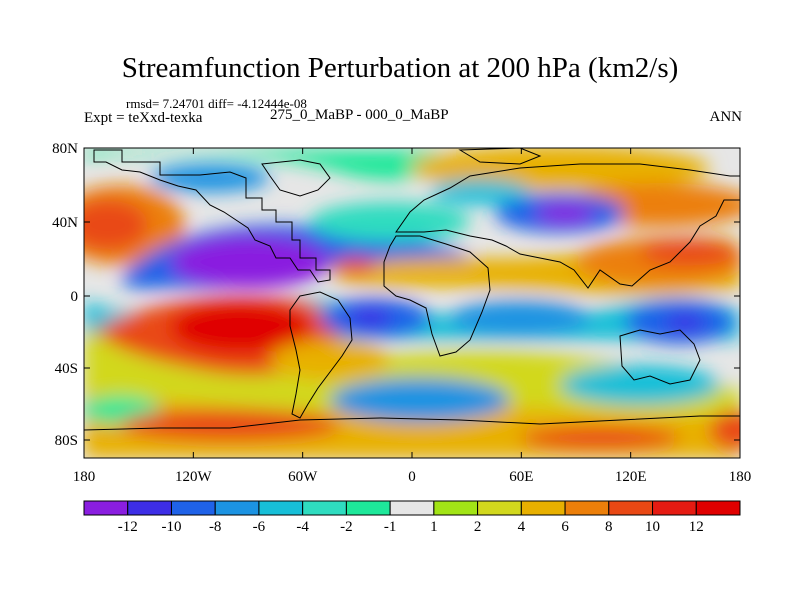 The width and height of the screenshot is (800, 600). What do you see at coordinates (420, 400) in the screenshot?
I see `southern-ocean-negative` at bounding box center [420, 400].